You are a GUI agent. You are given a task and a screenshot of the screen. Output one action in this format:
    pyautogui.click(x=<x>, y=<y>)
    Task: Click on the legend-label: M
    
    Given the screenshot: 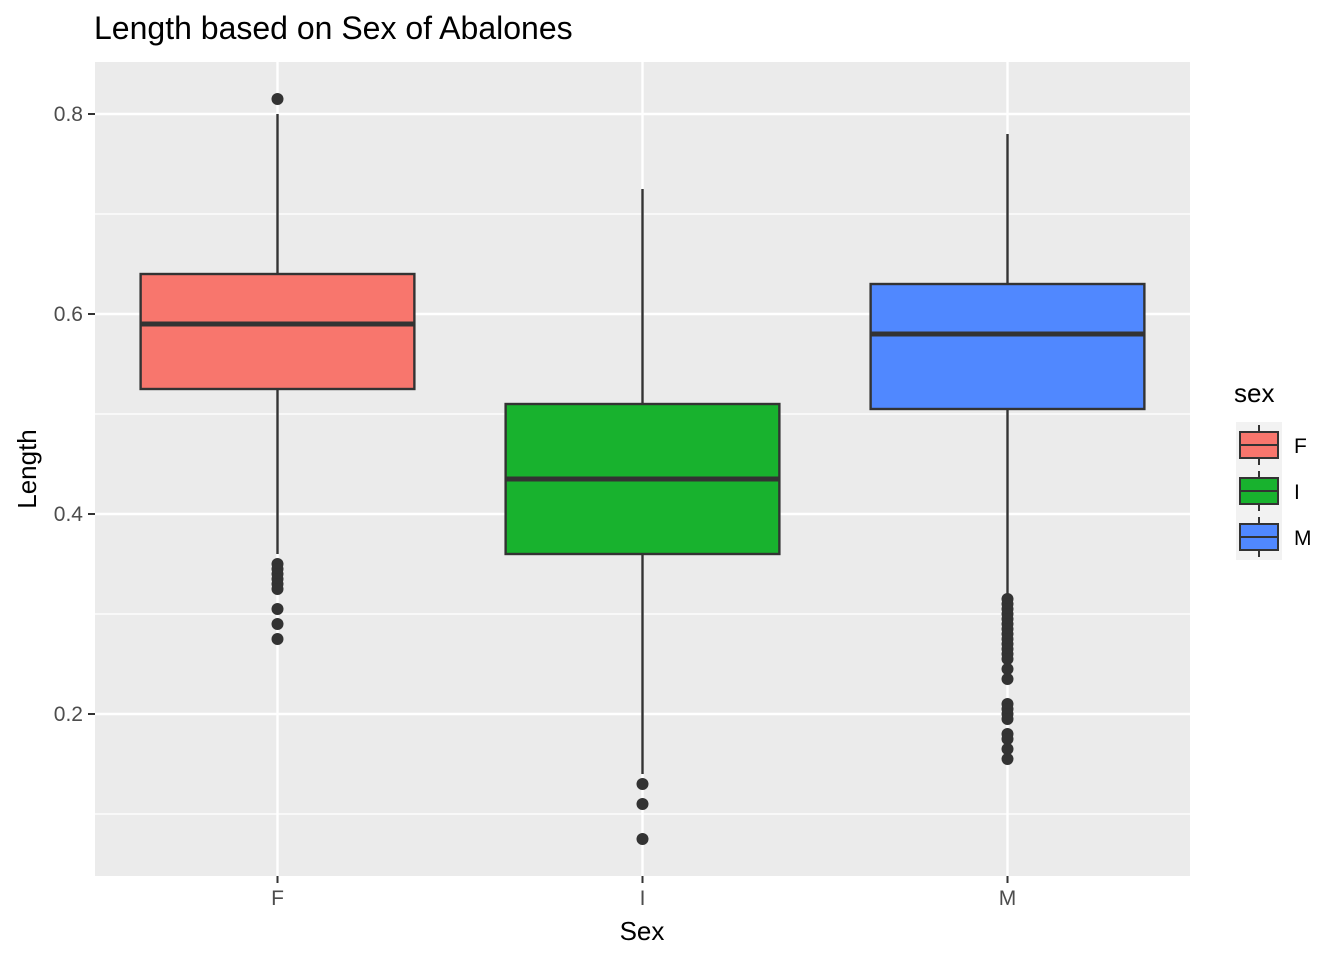 What is the action you would take?
    pyautogui.click(x=1303, y=538)
    